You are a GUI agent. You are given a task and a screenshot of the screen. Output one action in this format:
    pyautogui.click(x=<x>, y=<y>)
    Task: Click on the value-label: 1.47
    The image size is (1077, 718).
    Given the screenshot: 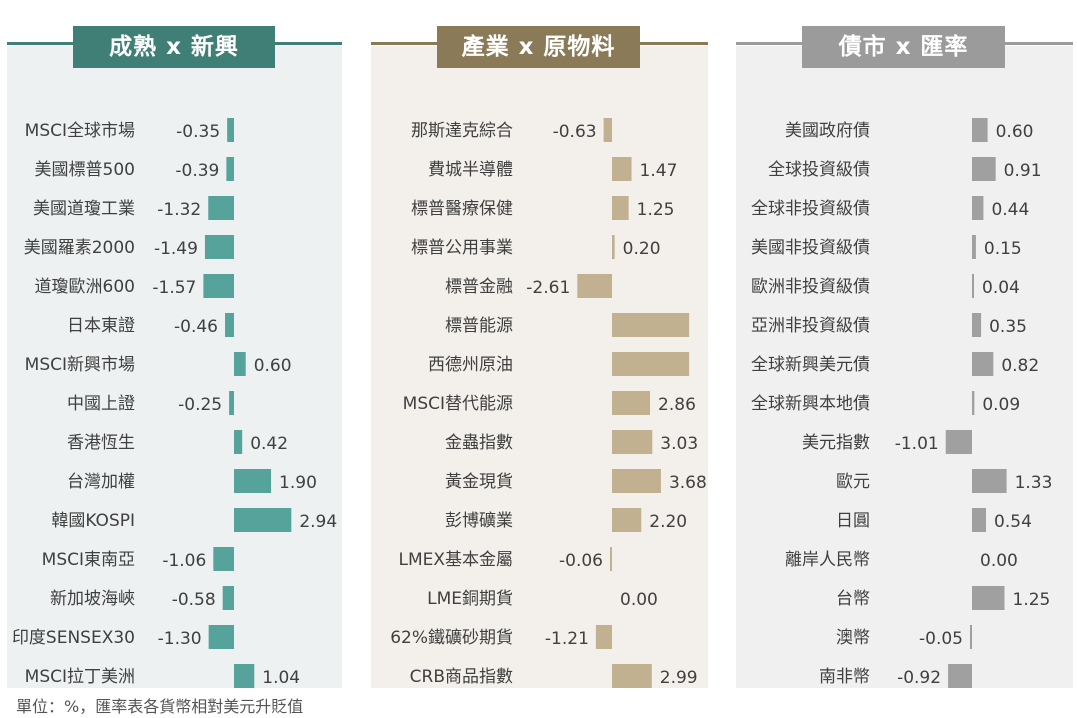 What is the action you would take?
    pyautogui.click(x=659, y=171)
    